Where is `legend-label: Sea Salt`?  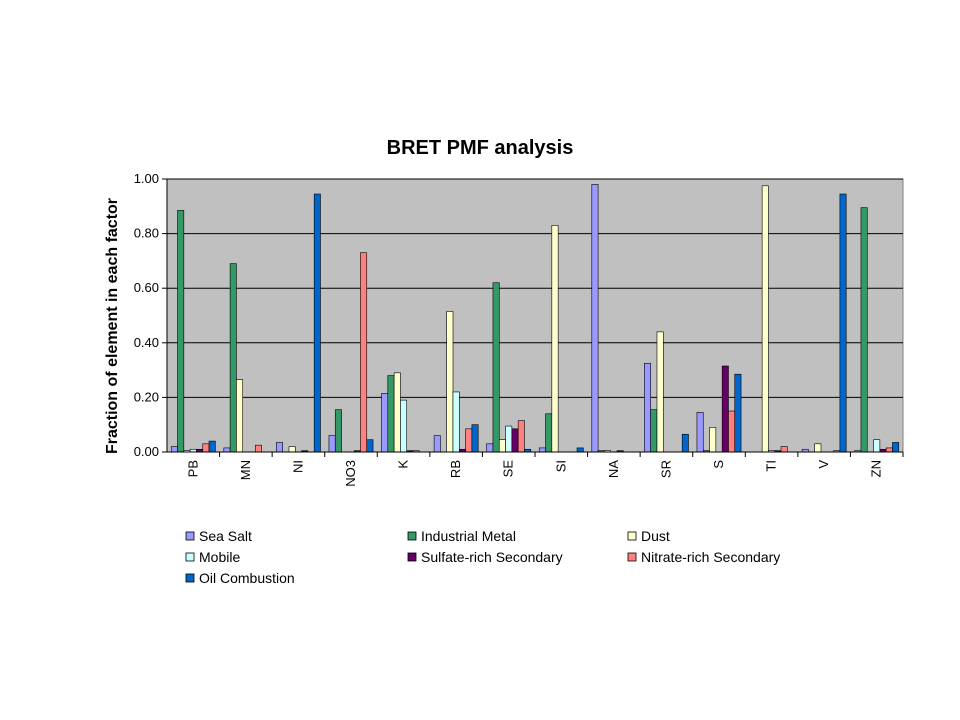
legend-label: Sea Salt is located at coordinates (225, 536).